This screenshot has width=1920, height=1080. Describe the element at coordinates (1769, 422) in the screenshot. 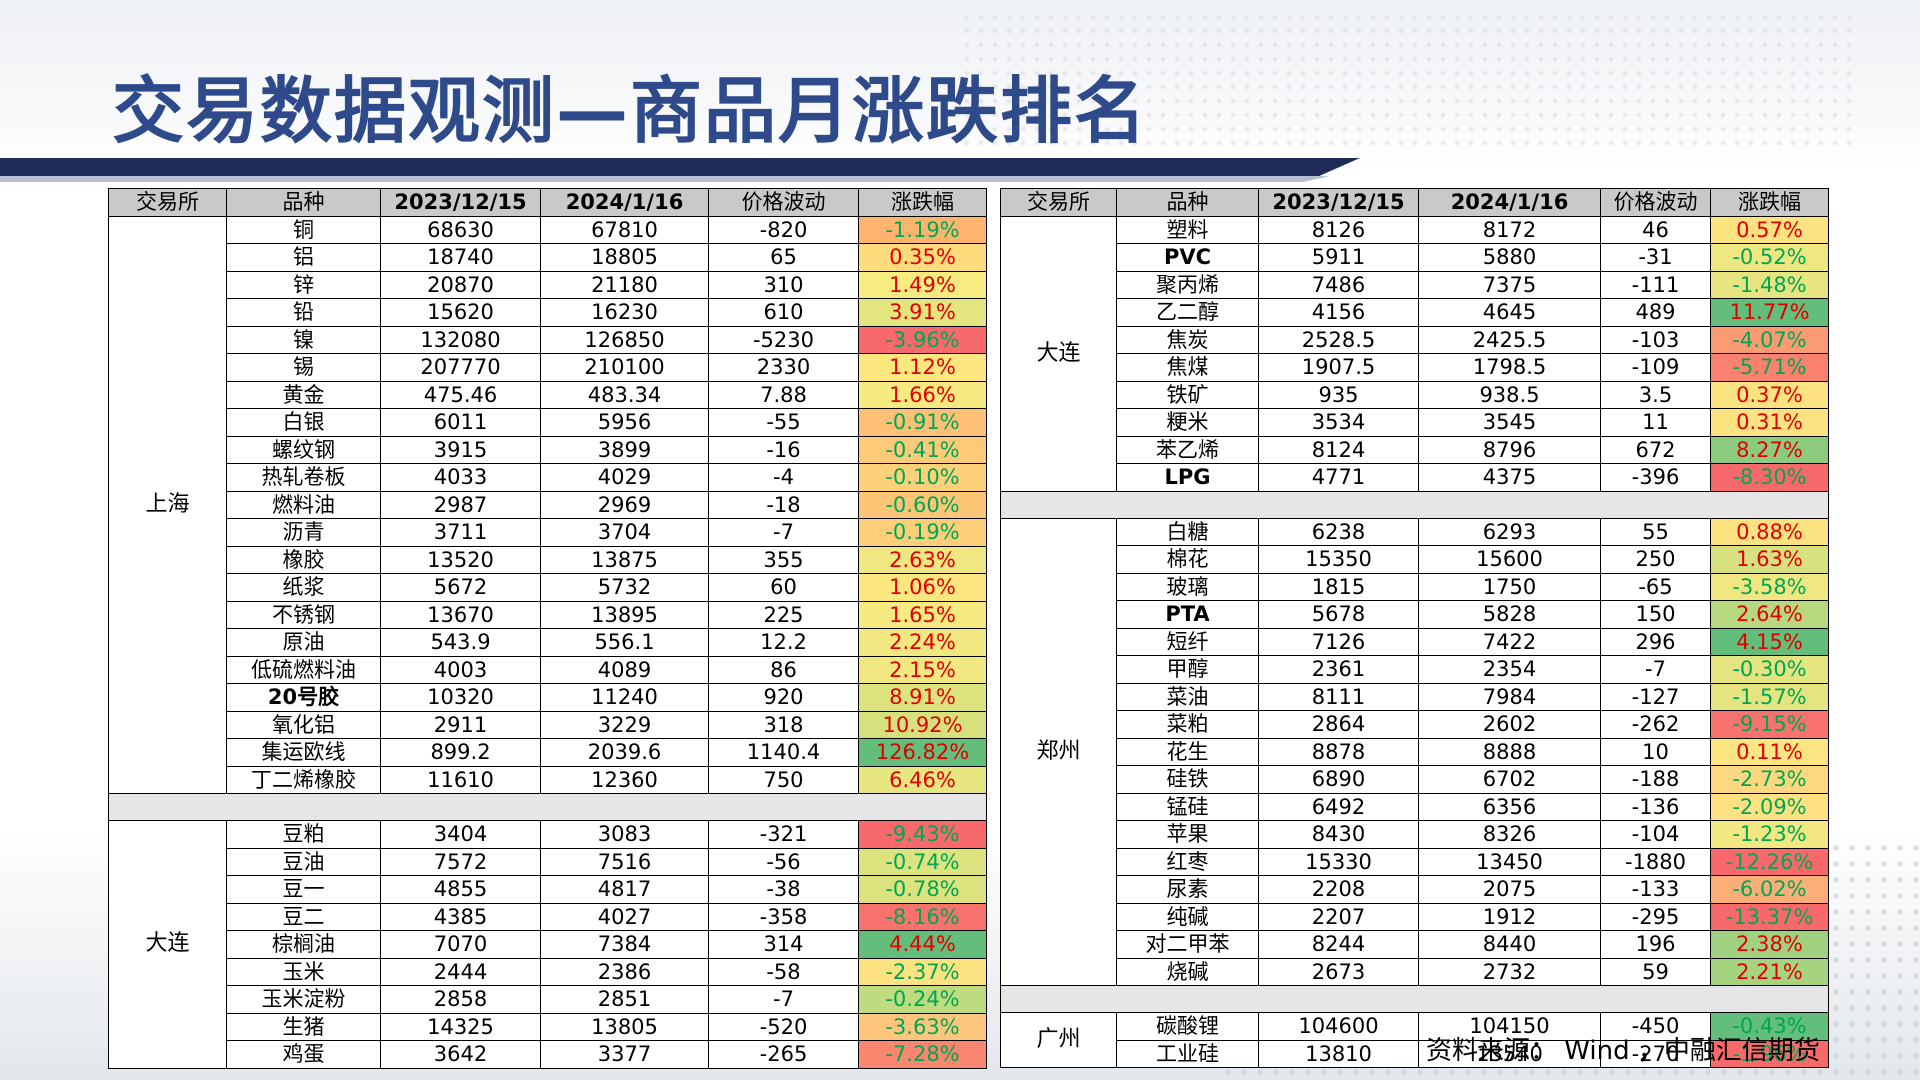

I see `pct-change-cell: 0.31%` at that location.